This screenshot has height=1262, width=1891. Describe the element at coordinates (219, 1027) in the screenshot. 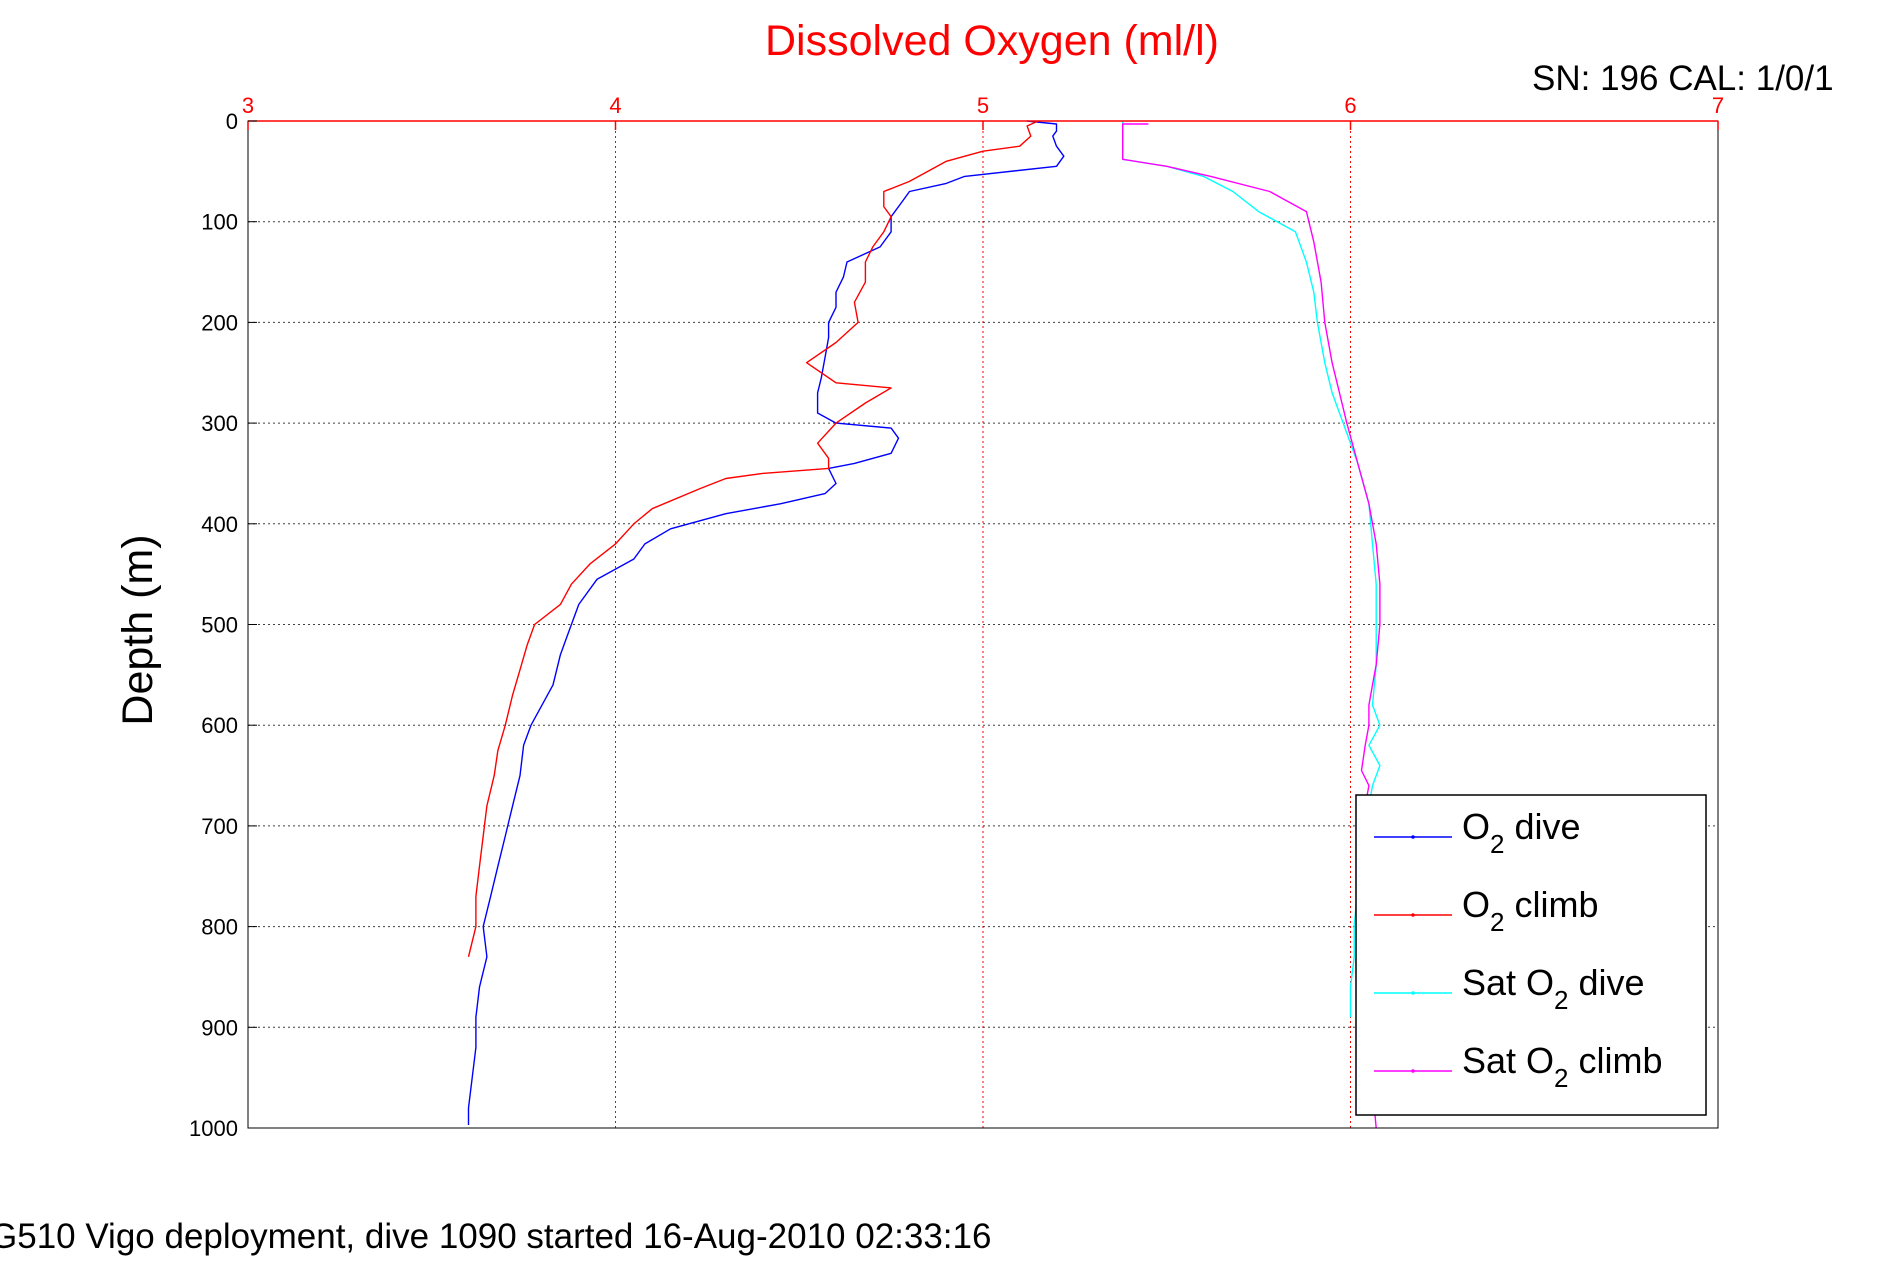

I see `y-tick-label: 900` at that location.